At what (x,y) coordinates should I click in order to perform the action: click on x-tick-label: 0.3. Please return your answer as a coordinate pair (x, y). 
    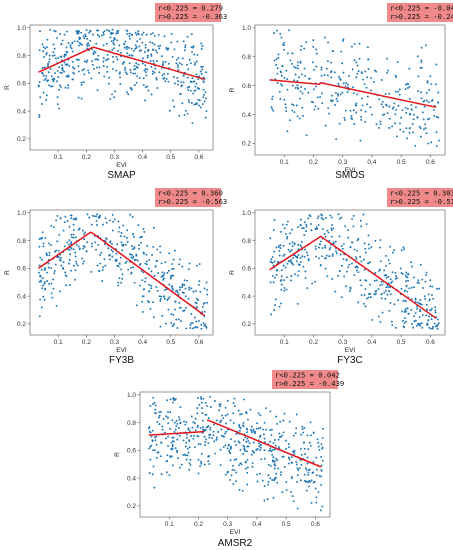
    Looking at the image, I should click on (114, 342).